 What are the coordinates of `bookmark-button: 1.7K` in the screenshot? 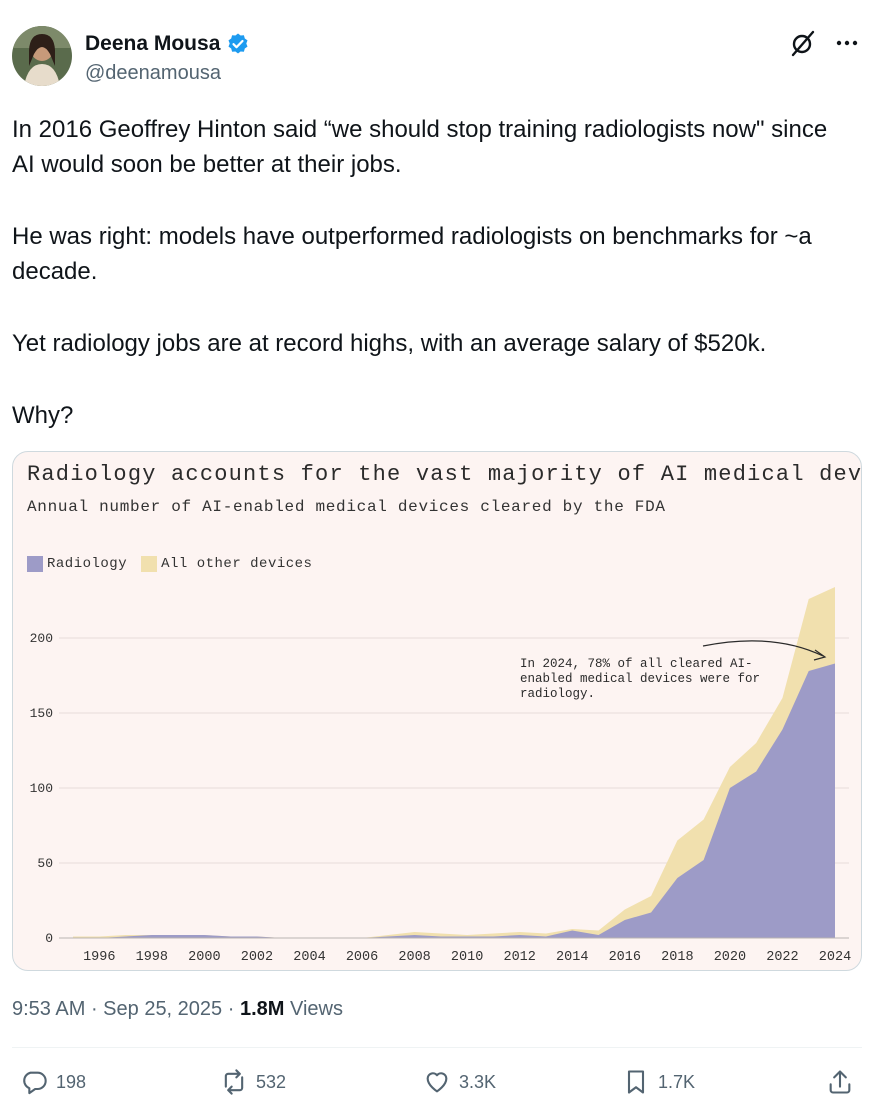 It's located at (658, 1082).